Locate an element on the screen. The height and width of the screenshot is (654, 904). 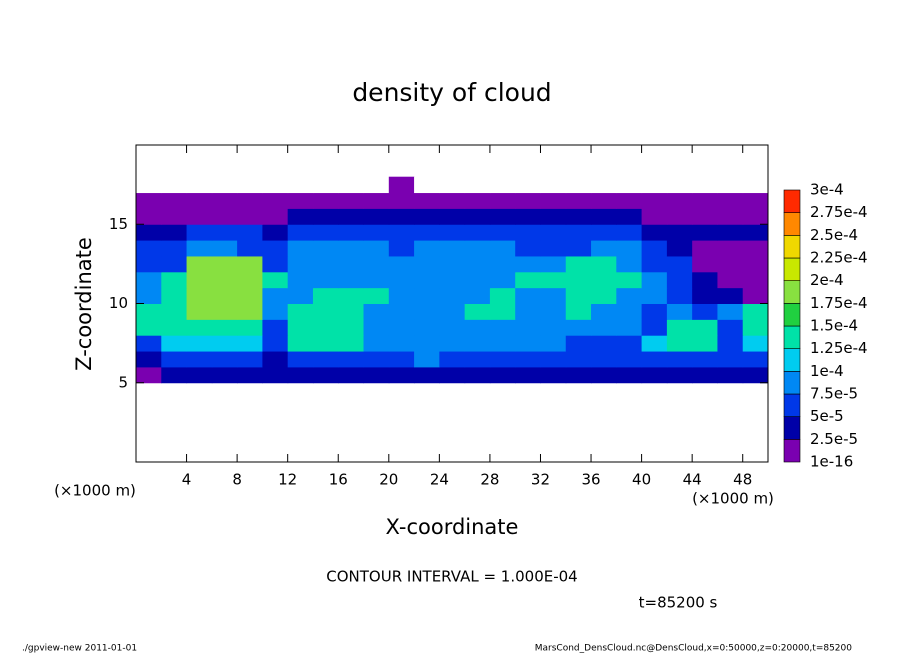
y-tick-label: 10 is located at coordinates (118, 303).